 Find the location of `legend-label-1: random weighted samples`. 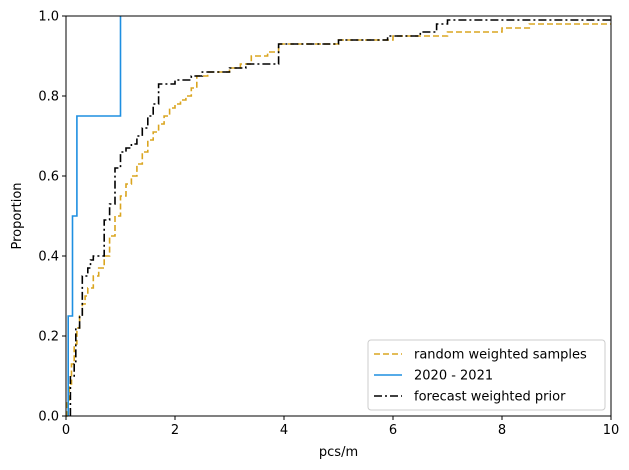

legend-label-1: random weighted samples is located at coordinates (500, 355).